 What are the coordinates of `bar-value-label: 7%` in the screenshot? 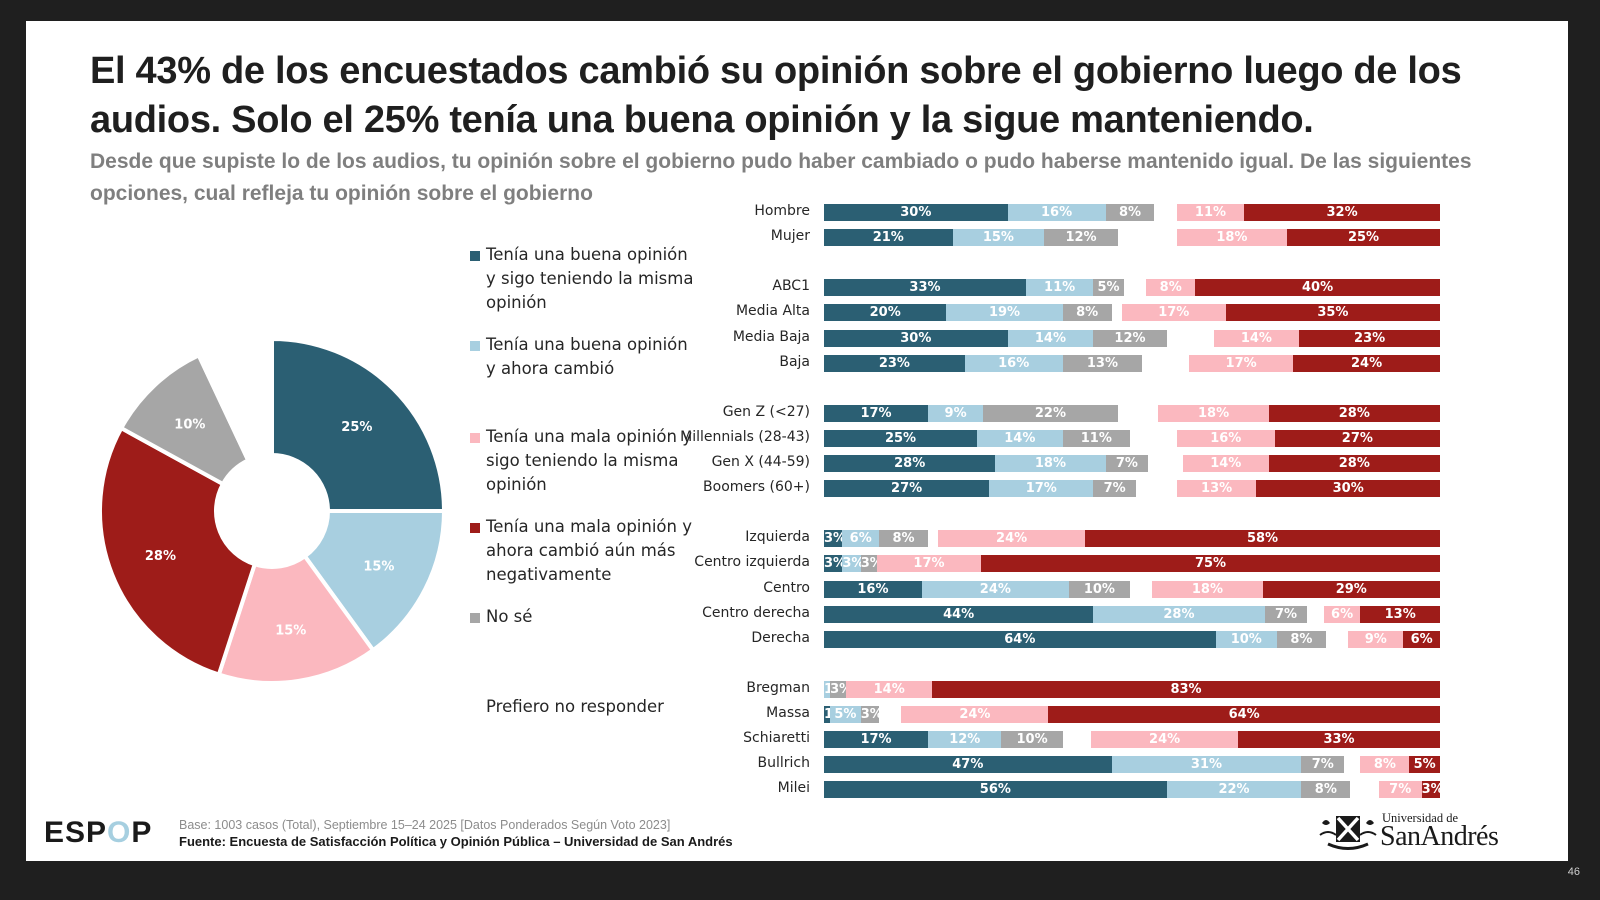 It's located at (1126, 463).